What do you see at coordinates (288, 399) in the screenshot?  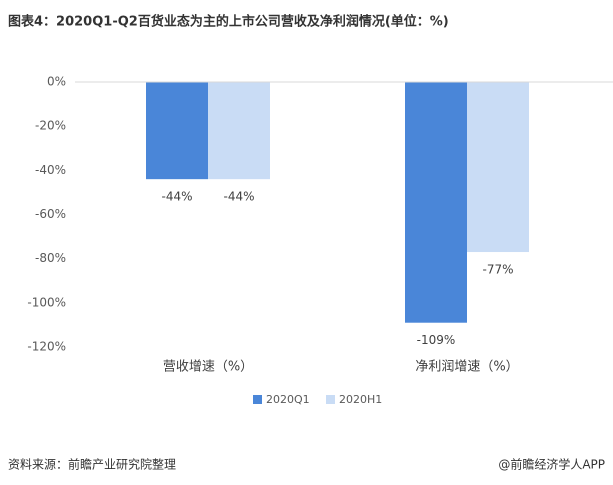 I see `legend-label: 2020Q1` at bounding box center [288, 399].